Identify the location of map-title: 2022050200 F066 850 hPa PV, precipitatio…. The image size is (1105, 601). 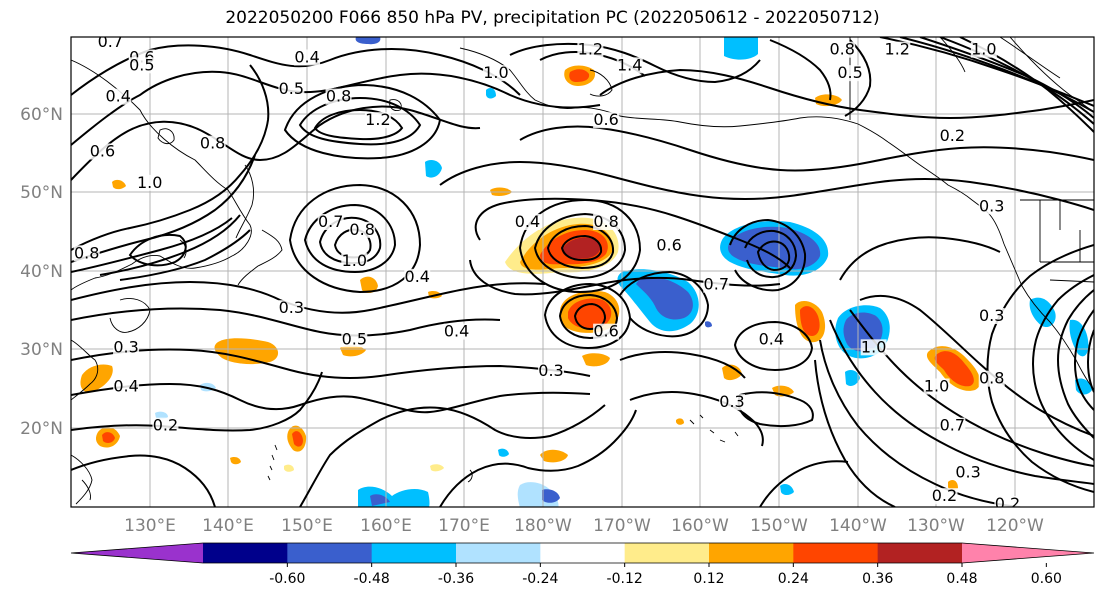
(552, 18).